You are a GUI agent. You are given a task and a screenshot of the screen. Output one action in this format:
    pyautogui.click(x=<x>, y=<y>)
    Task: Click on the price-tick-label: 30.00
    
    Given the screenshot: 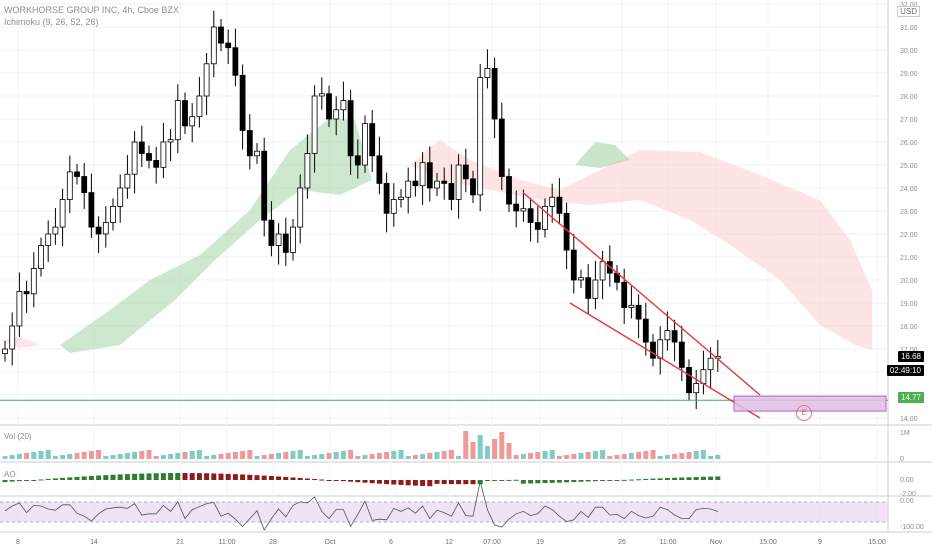 What is the action you would take?
    pyautogui.click(x=909, y=51)
    